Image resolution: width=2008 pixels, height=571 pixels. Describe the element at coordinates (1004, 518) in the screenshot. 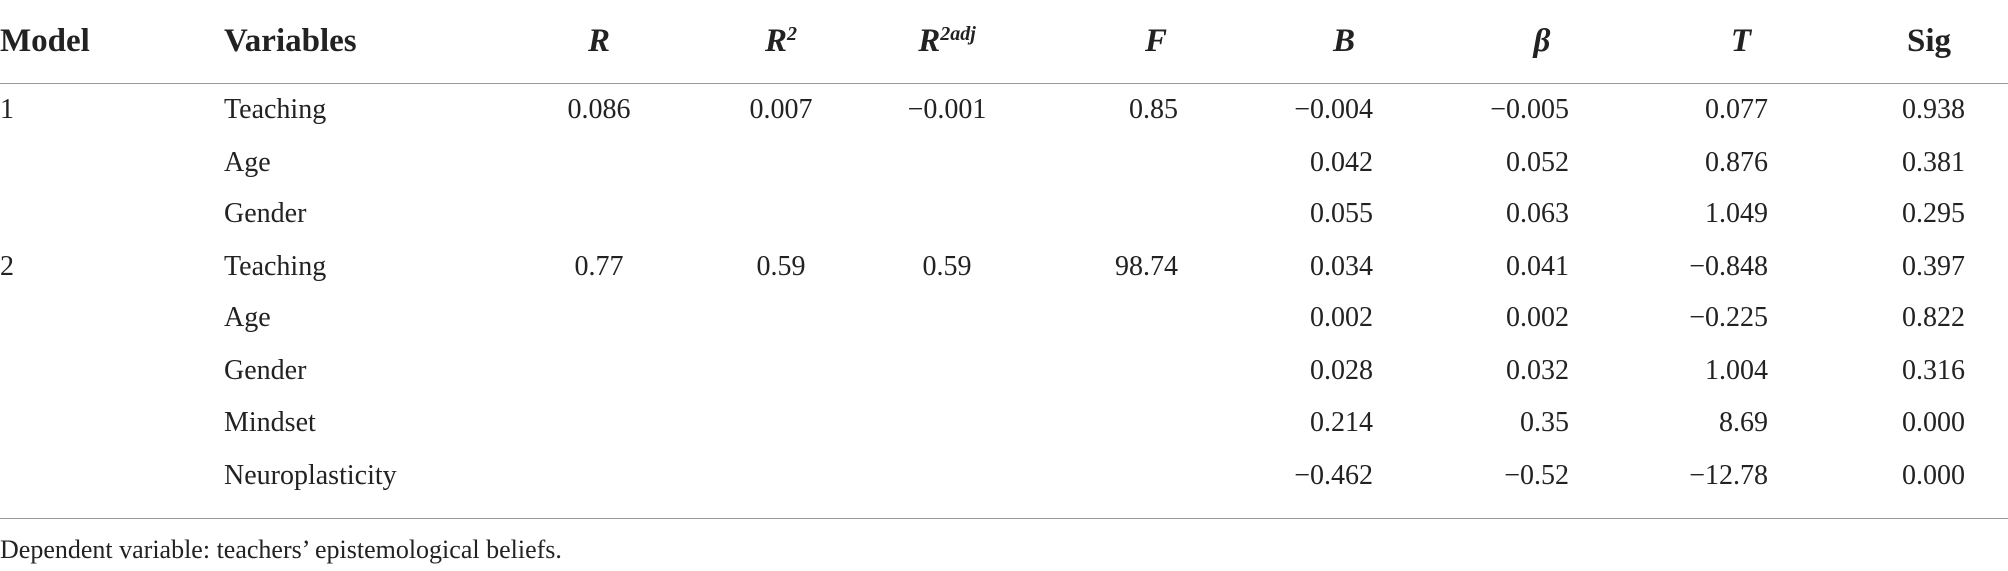

I see `bottom-rule` at that location.